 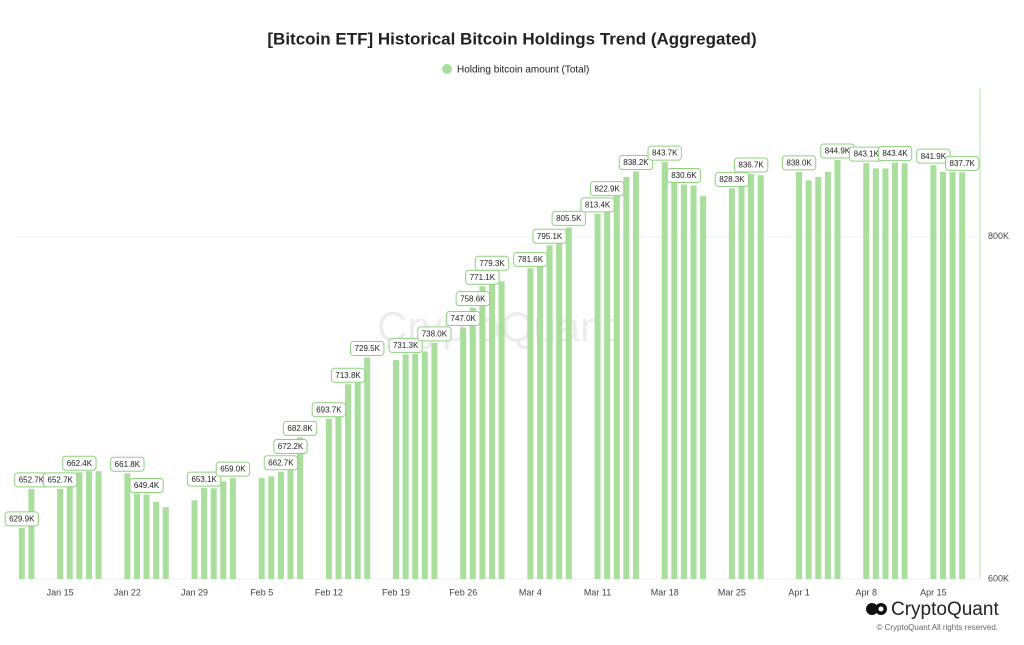 What do you see at coordinates (799, 162) in the screenshot?
I see `value-label: 838.0K` at bounding box center [799, 162].